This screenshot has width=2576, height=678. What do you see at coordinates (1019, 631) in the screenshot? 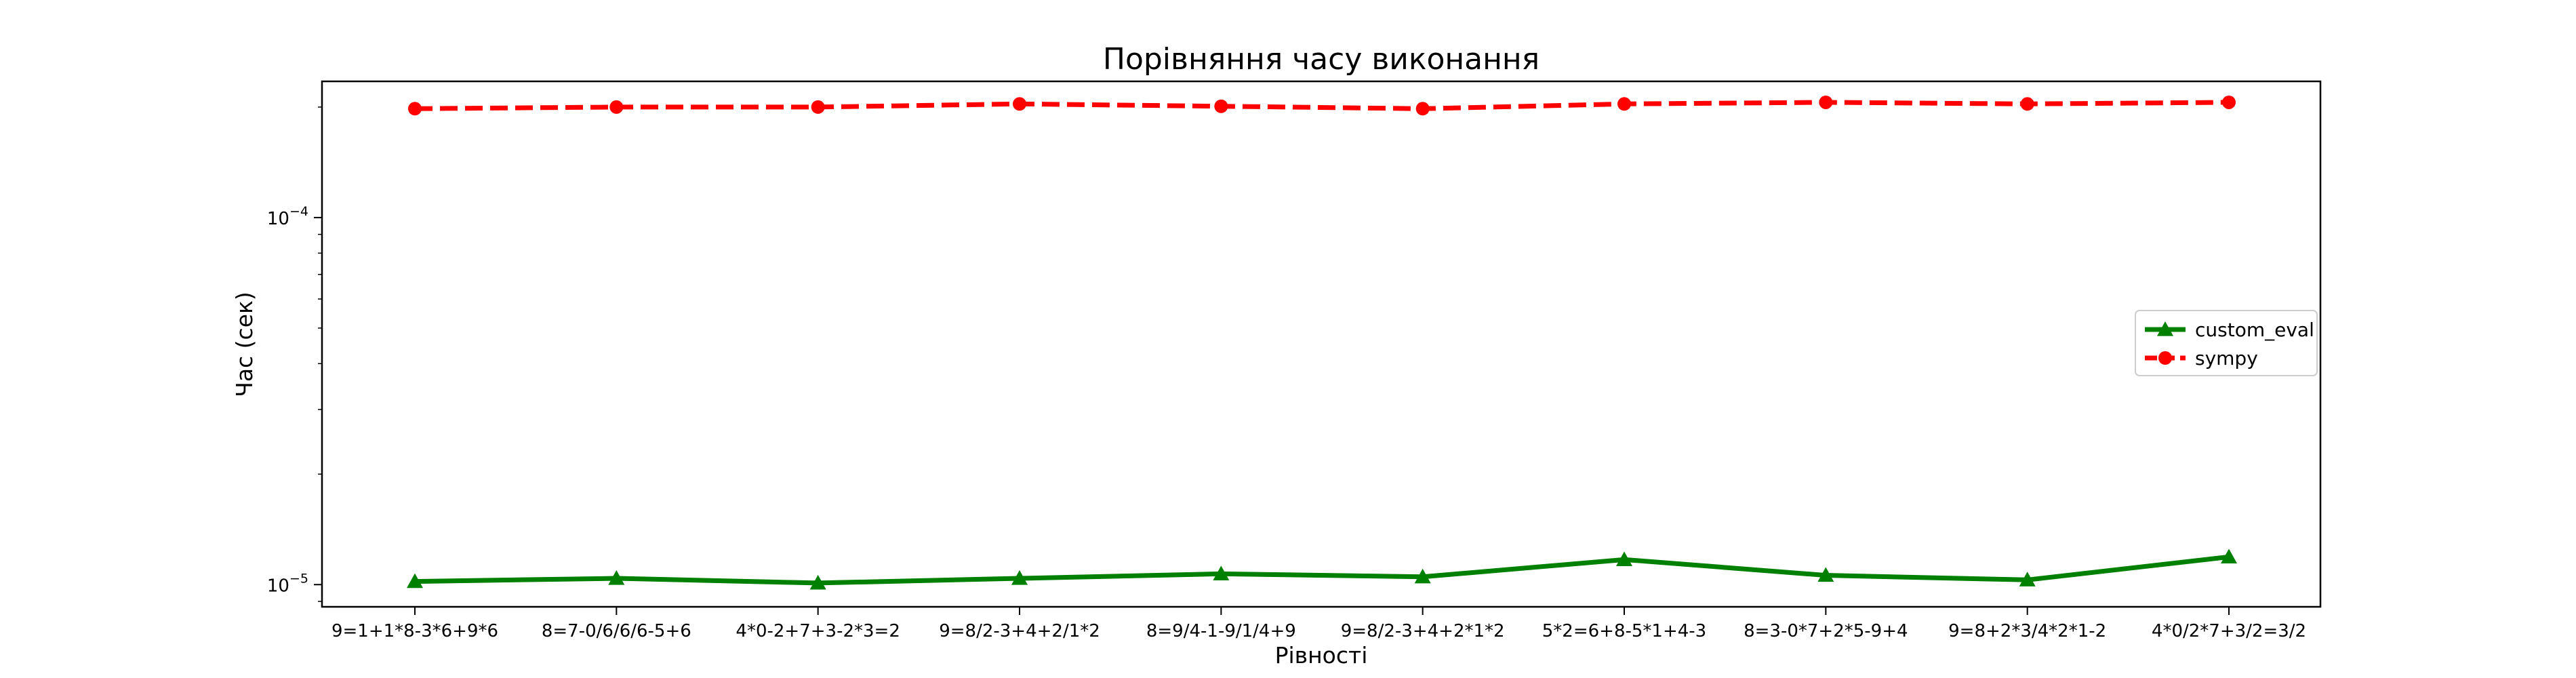
I see `x-tick-label: 9=8/2-3+4+2/1*2` at bounding box center [1019, 631].